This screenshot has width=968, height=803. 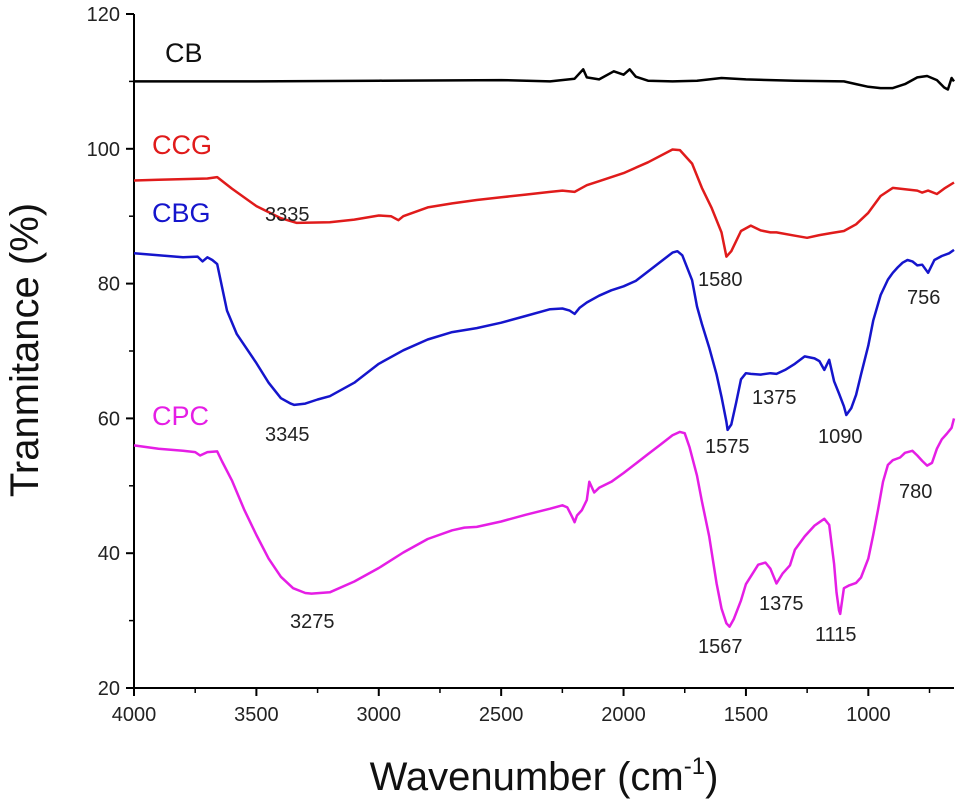 What do you see at coordinates (544, 203) in the screenshot?
I see `series-line-ccg` at bounding box center [544, 203].